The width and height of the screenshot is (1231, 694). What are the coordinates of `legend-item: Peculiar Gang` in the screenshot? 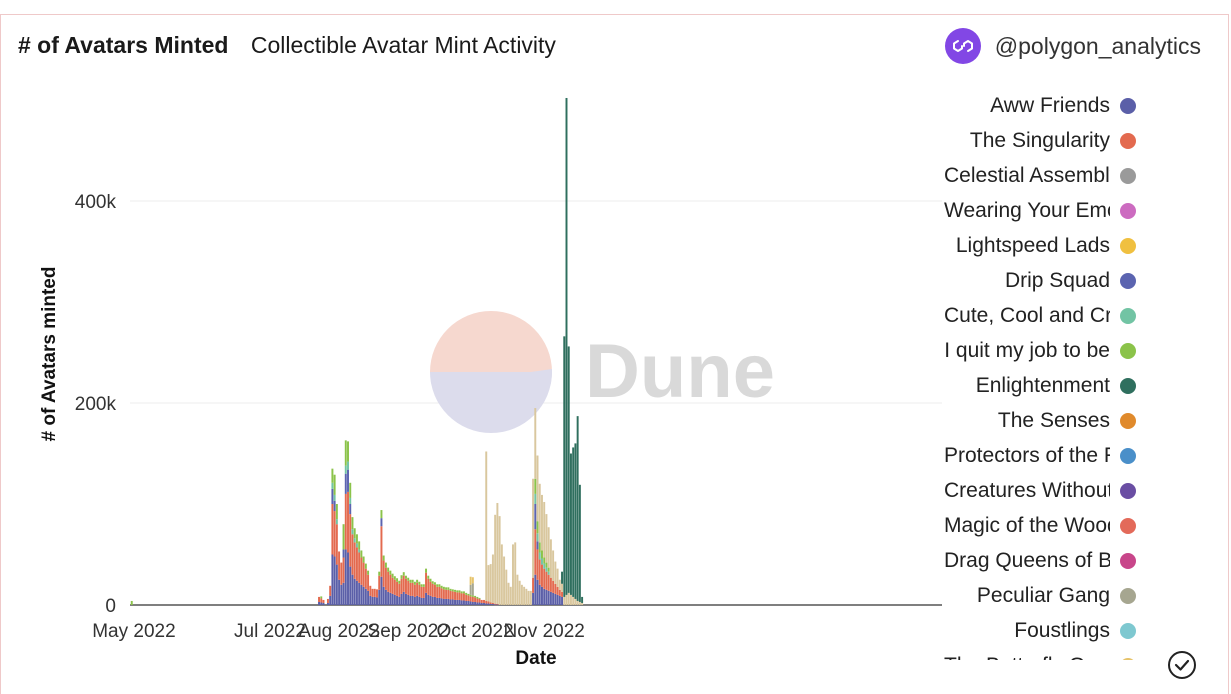 It's located at (1064, 595).